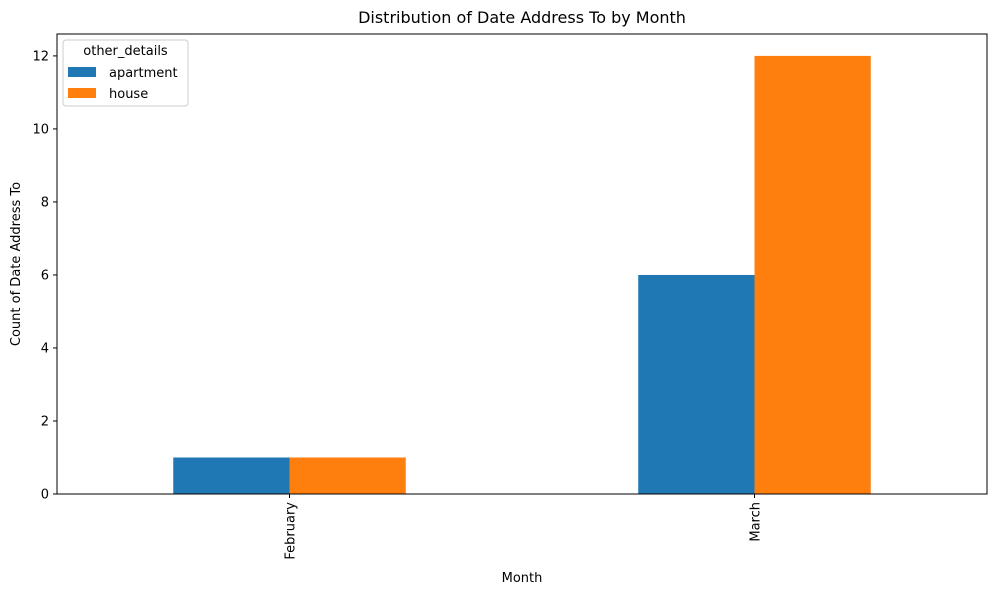  What do you see at coordinates (812, 275) in the screenshot?
I see `bar-house-march` at bounding box center [812, 275].